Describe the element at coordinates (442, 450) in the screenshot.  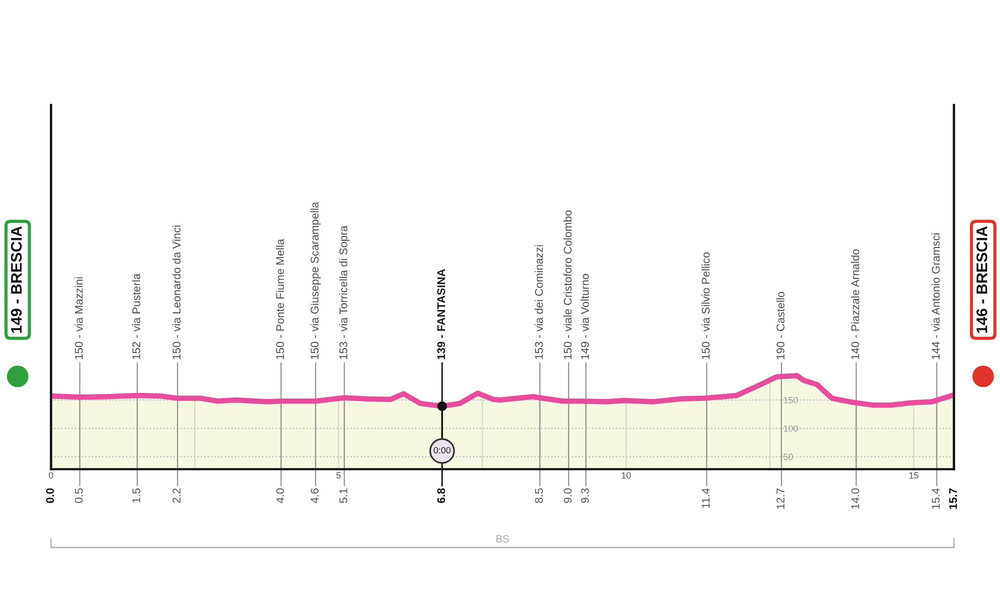
I see `annotation: 0:00` at that location.